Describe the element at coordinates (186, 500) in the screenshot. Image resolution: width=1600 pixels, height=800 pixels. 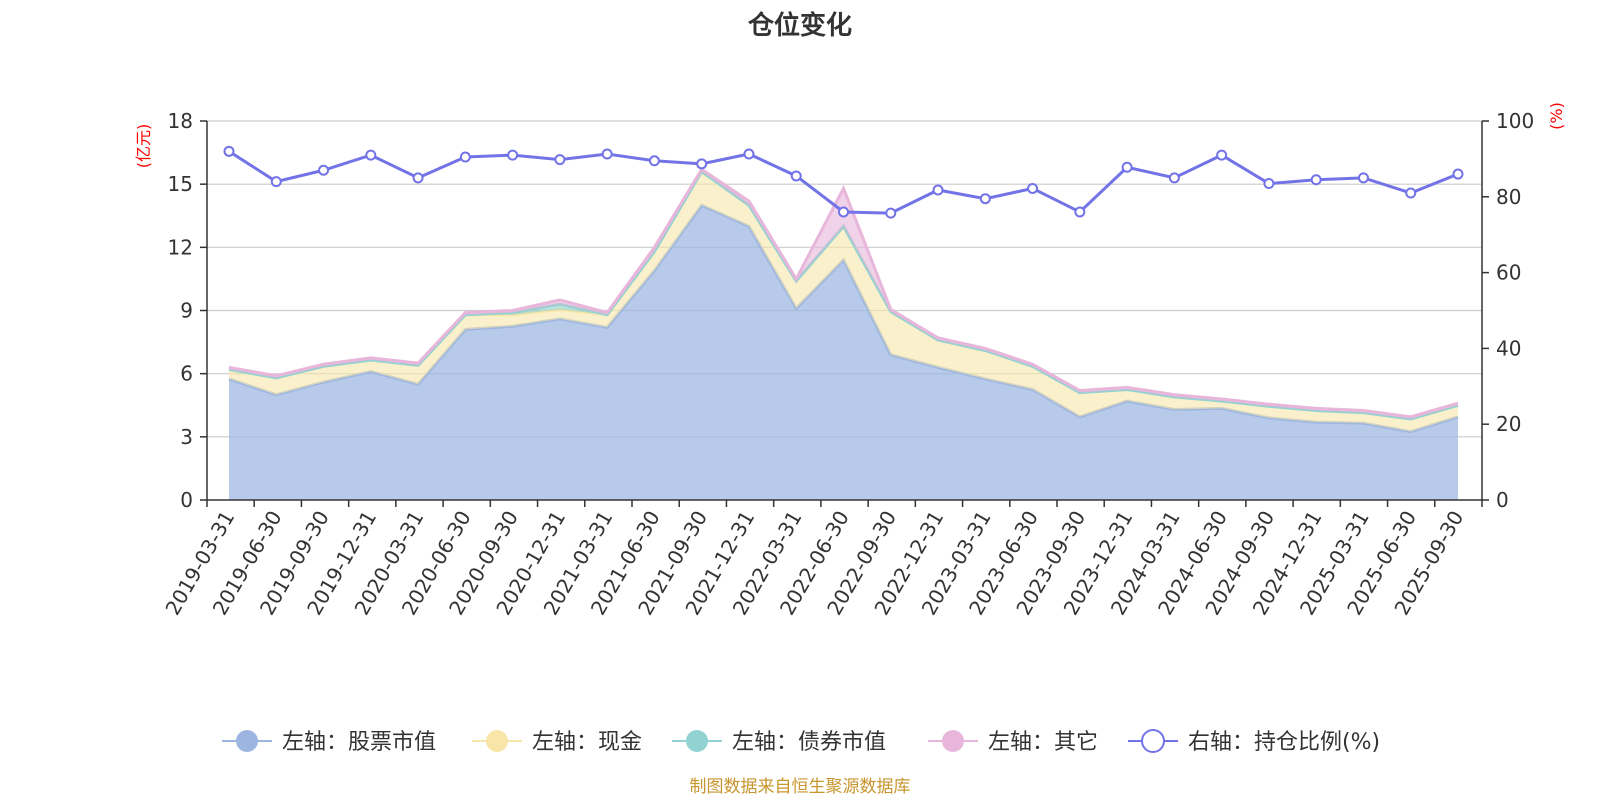
I see `left-axis-tick-label: 0` at that location.